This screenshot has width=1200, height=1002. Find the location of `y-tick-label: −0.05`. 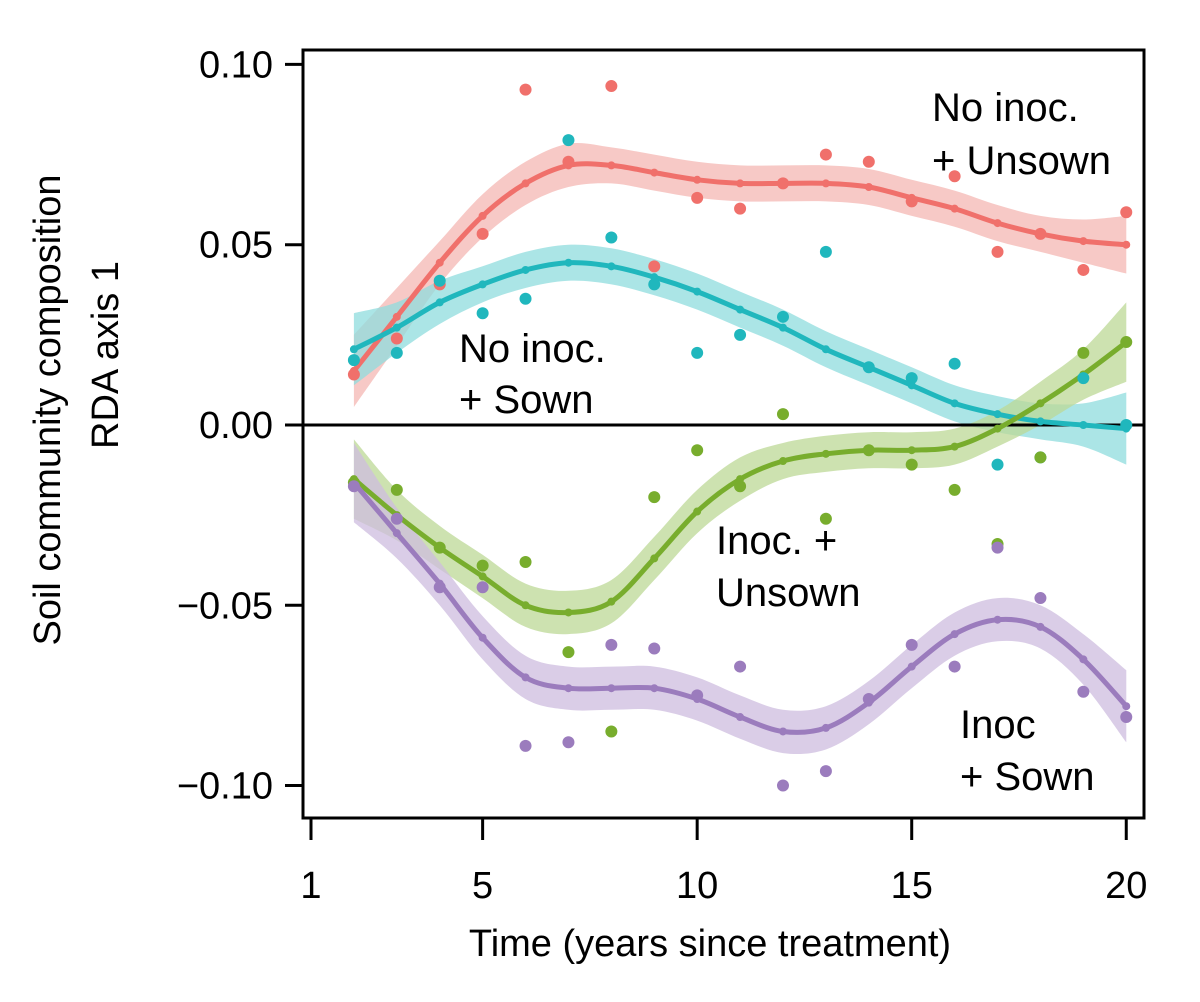

y-tick-label: −0.05 is located at coordinates (225, 606).